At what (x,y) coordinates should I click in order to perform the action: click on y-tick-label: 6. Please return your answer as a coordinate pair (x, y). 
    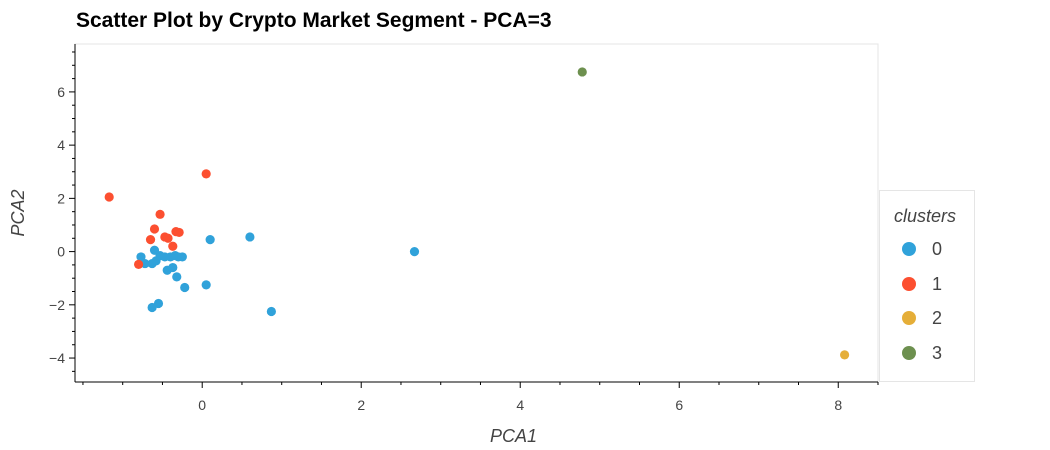
    Looking at the image, I should click on (61, 92).